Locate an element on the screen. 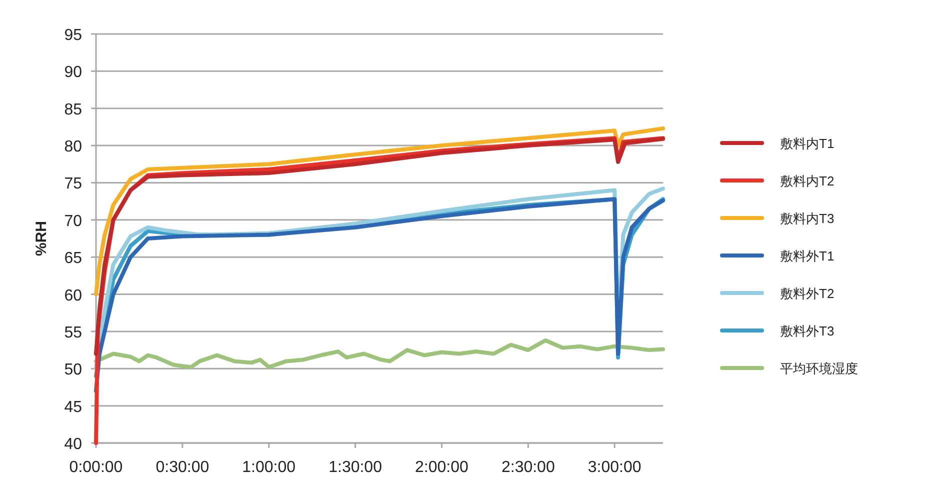 This screenshot has height=483, width=939. legend-label: 敷料外T2 is located at coordinates (807, 293).